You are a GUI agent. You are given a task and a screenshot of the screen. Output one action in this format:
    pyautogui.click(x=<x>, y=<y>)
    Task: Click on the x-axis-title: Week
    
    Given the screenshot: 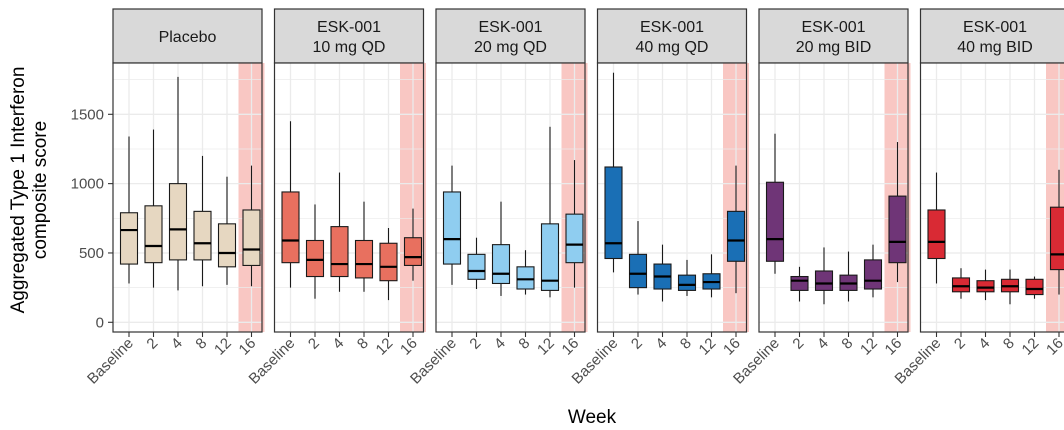 What is the action you would take?
    pyautogui.click(x=592, y=417)
    